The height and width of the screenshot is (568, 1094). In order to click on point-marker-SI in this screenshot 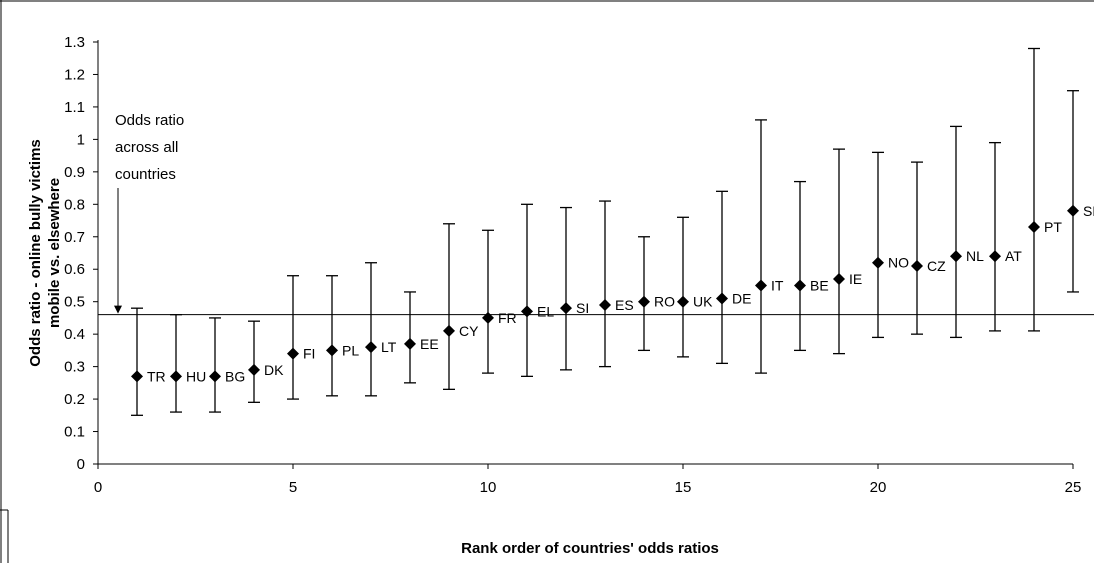, I will do `click(566, 308)`.